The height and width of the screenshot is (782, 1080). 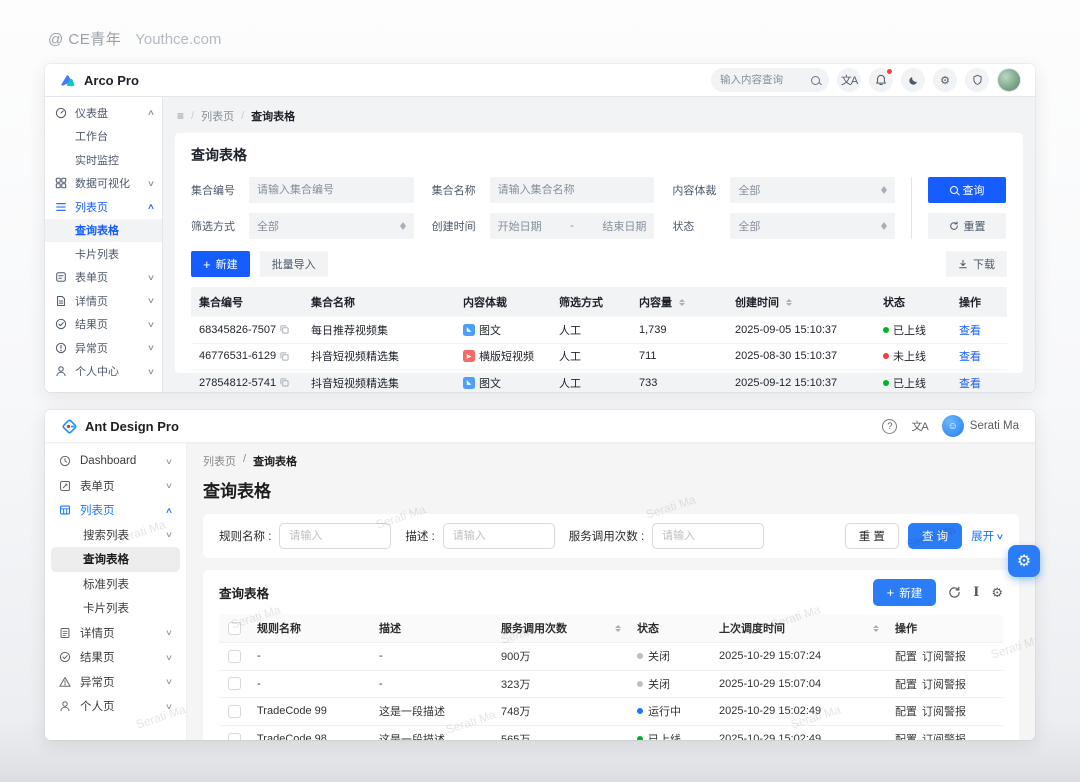 I want to click on select-all-checkbox, so click(x=234, y=628).